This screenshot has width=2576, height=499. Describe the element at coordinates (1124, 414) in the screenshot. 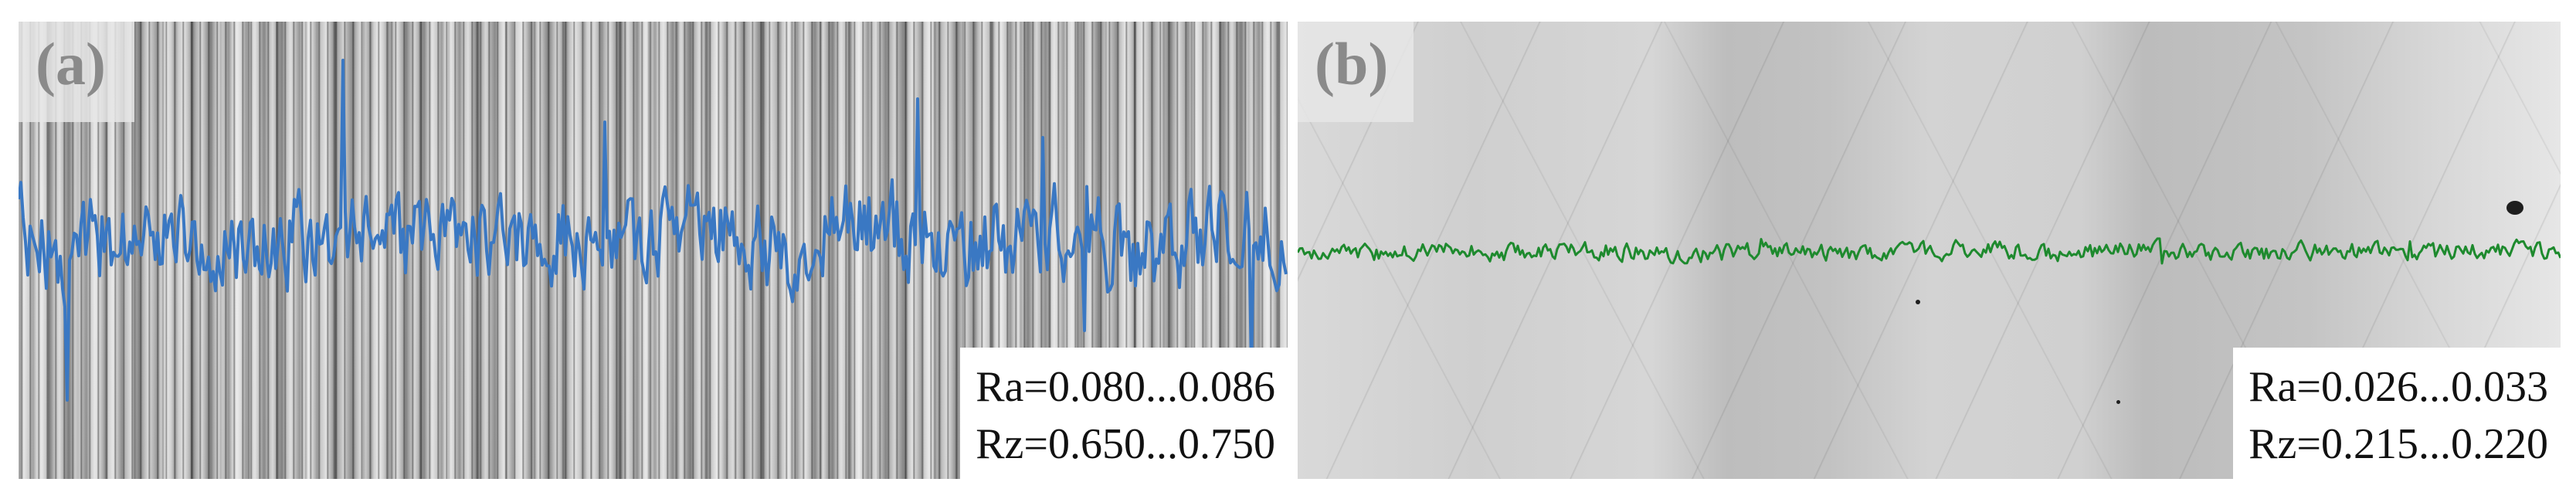

I see `roughness-stats-a: Ra=0.080...0.086 Rz=0.650...0.750` at that location.